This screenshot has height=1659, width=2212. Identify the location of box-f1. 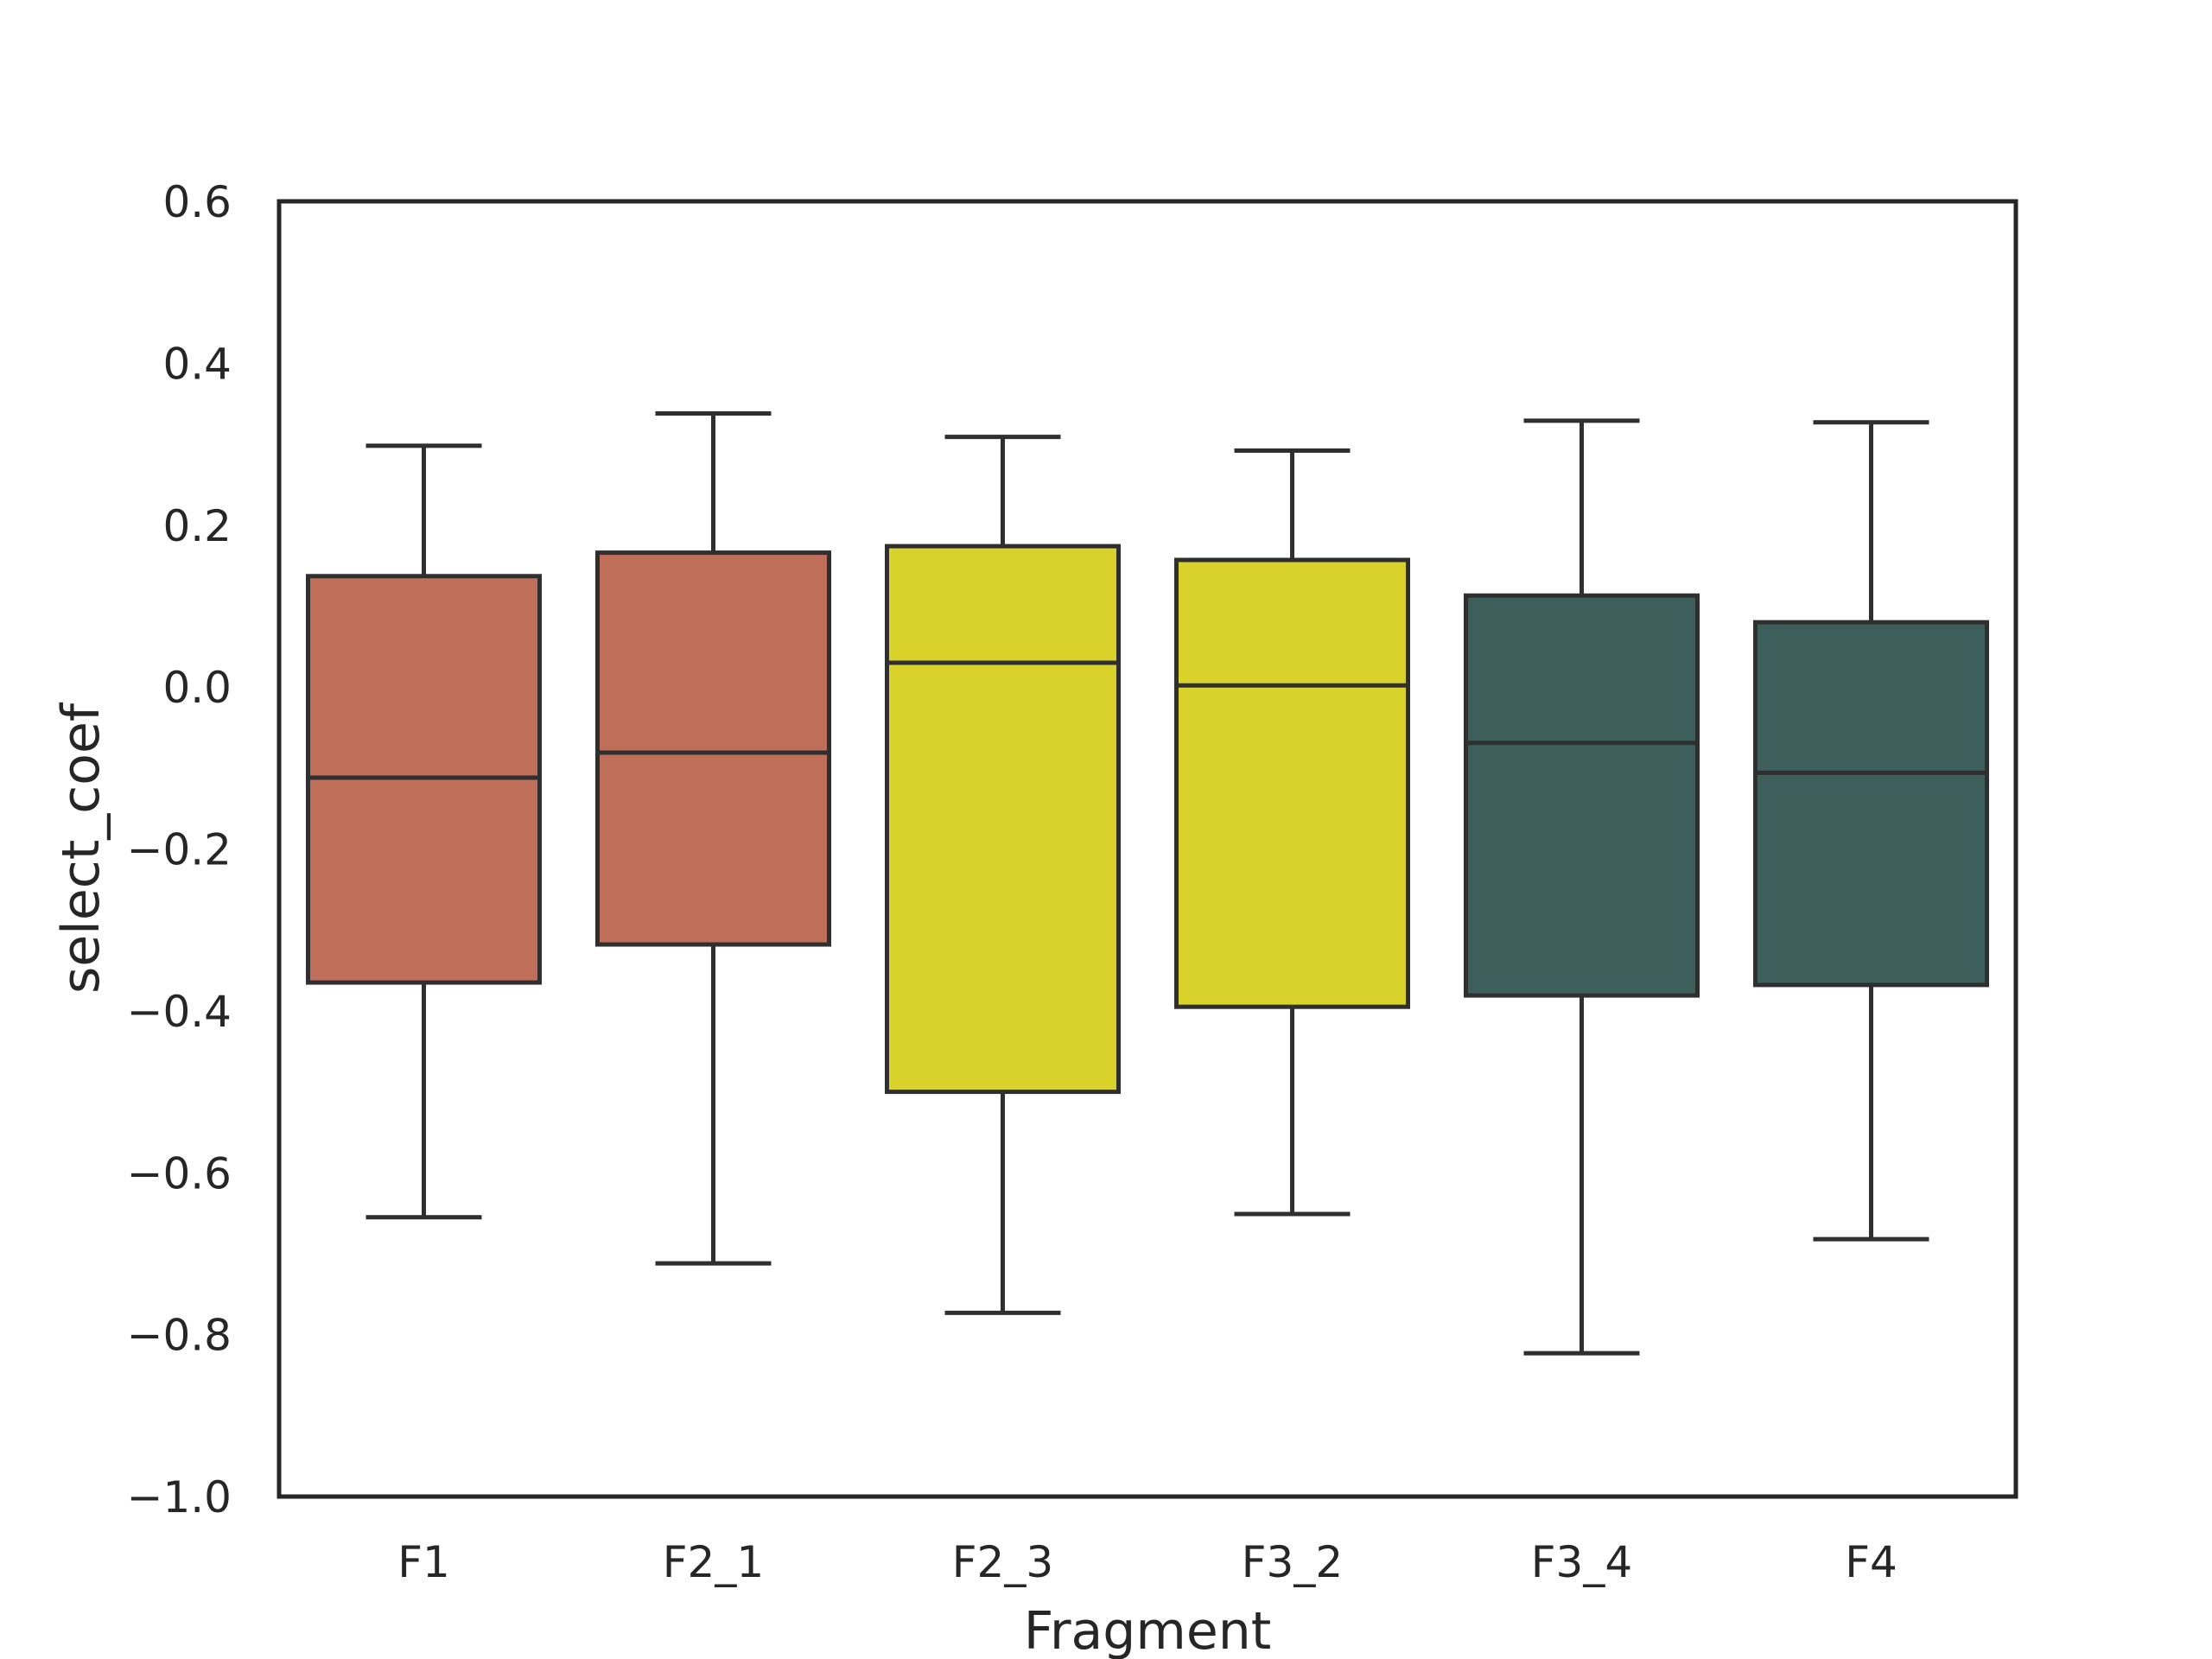
(424, 831).